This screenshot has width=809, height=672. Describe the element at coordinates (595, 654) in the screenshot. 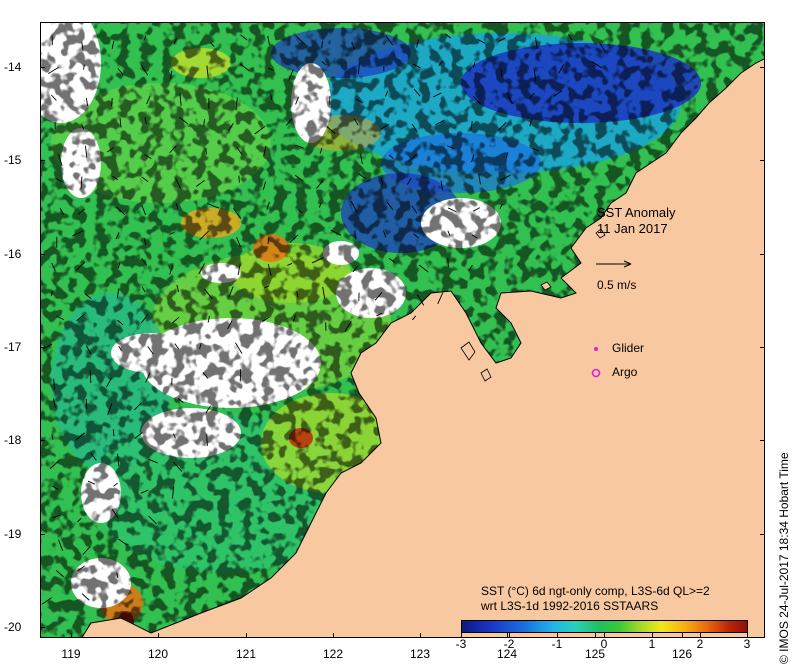

I see `x-tick-label: 125` at that location.